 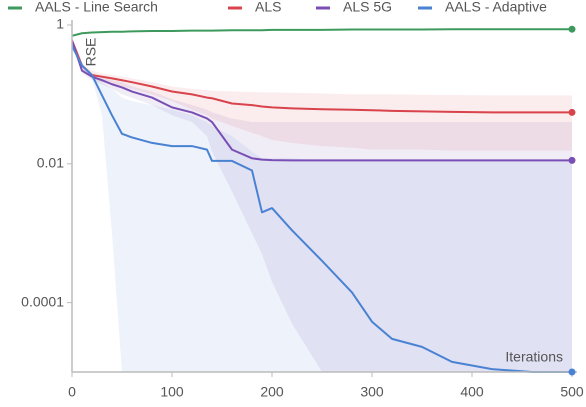 What do you see at coordinates (50, 163) in the screenshot?
I see `y-tick-label: 0.01` at bounding box center [50, 163].